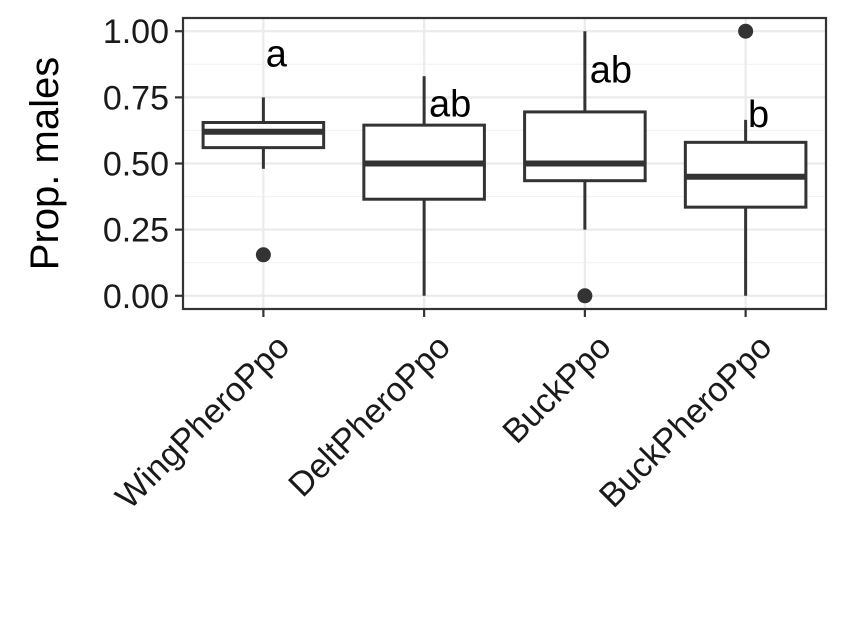 This screenshot has height=639, width=849. Describe the element at coordinates (369, 416) in the screenshot. I see `x-tick-label: DeltPheroPpo` at that location.